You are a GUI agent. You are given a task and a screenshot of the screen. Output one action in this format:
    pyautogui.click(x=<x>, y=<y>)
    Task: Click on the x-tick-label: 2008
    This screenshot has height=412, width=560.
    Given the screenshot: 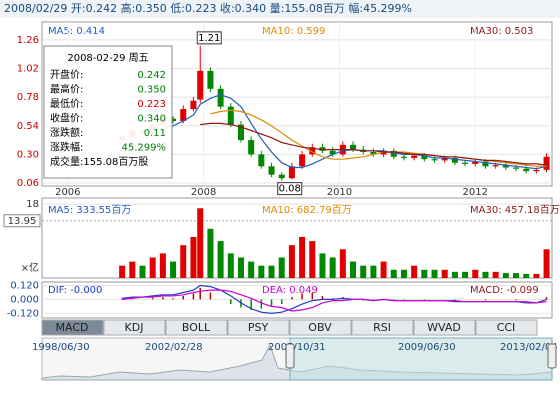 What is the action you would take?
    pyautogui.click(x=203, y=192)
    